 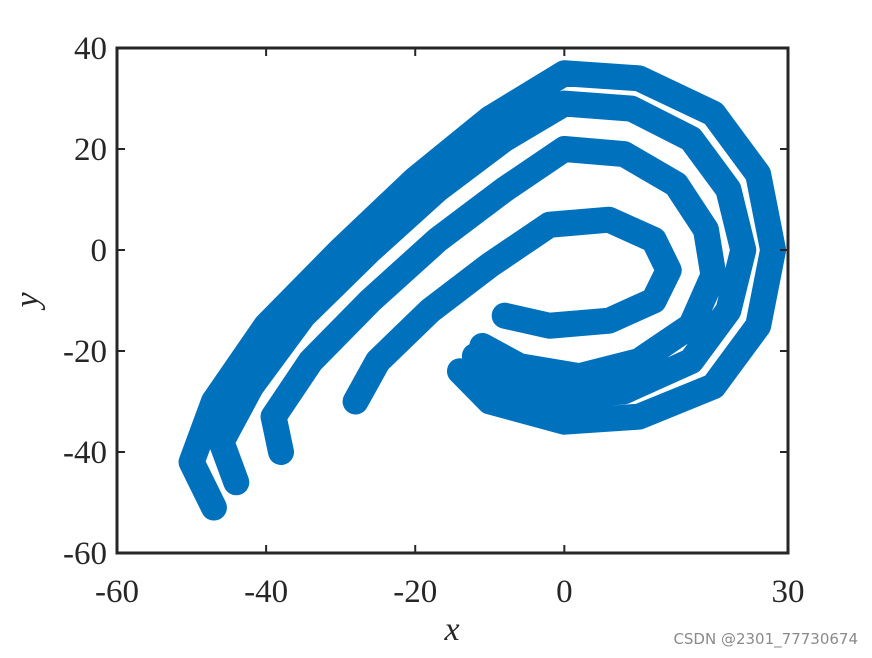 I want to click on x-tick-label: -40, so click(x=266, y=592).